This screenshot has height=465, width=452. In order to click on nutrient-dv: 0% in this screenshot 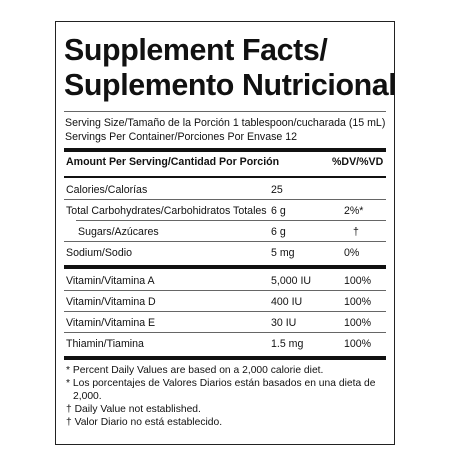, I will do `click(352, 253)`.